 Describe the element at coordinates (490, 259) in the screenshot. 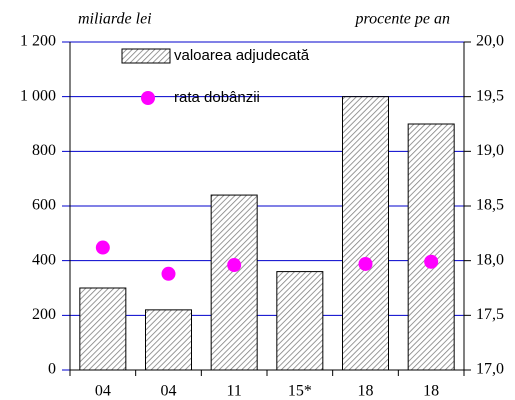

I see `y2-tick-label: 18,0` at that location.